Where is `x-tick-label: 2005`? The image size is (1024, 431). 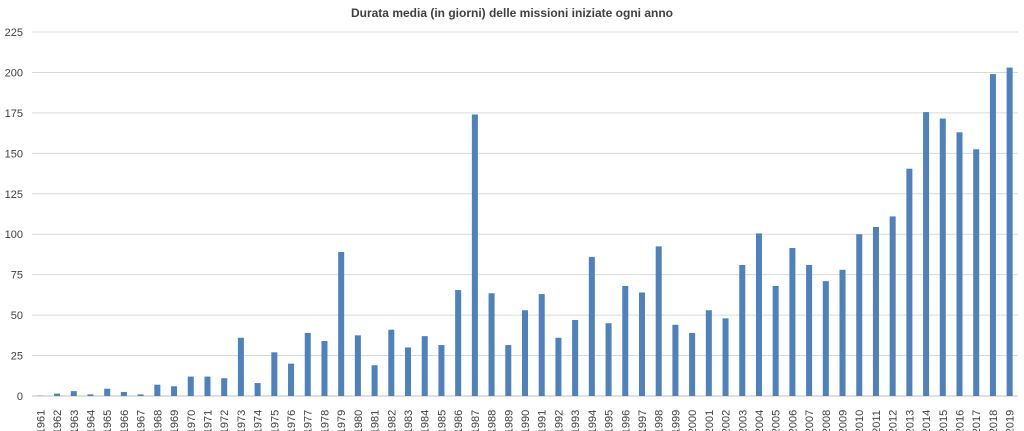
x-tick-label: 2005 is located at coordinates (777, 420).